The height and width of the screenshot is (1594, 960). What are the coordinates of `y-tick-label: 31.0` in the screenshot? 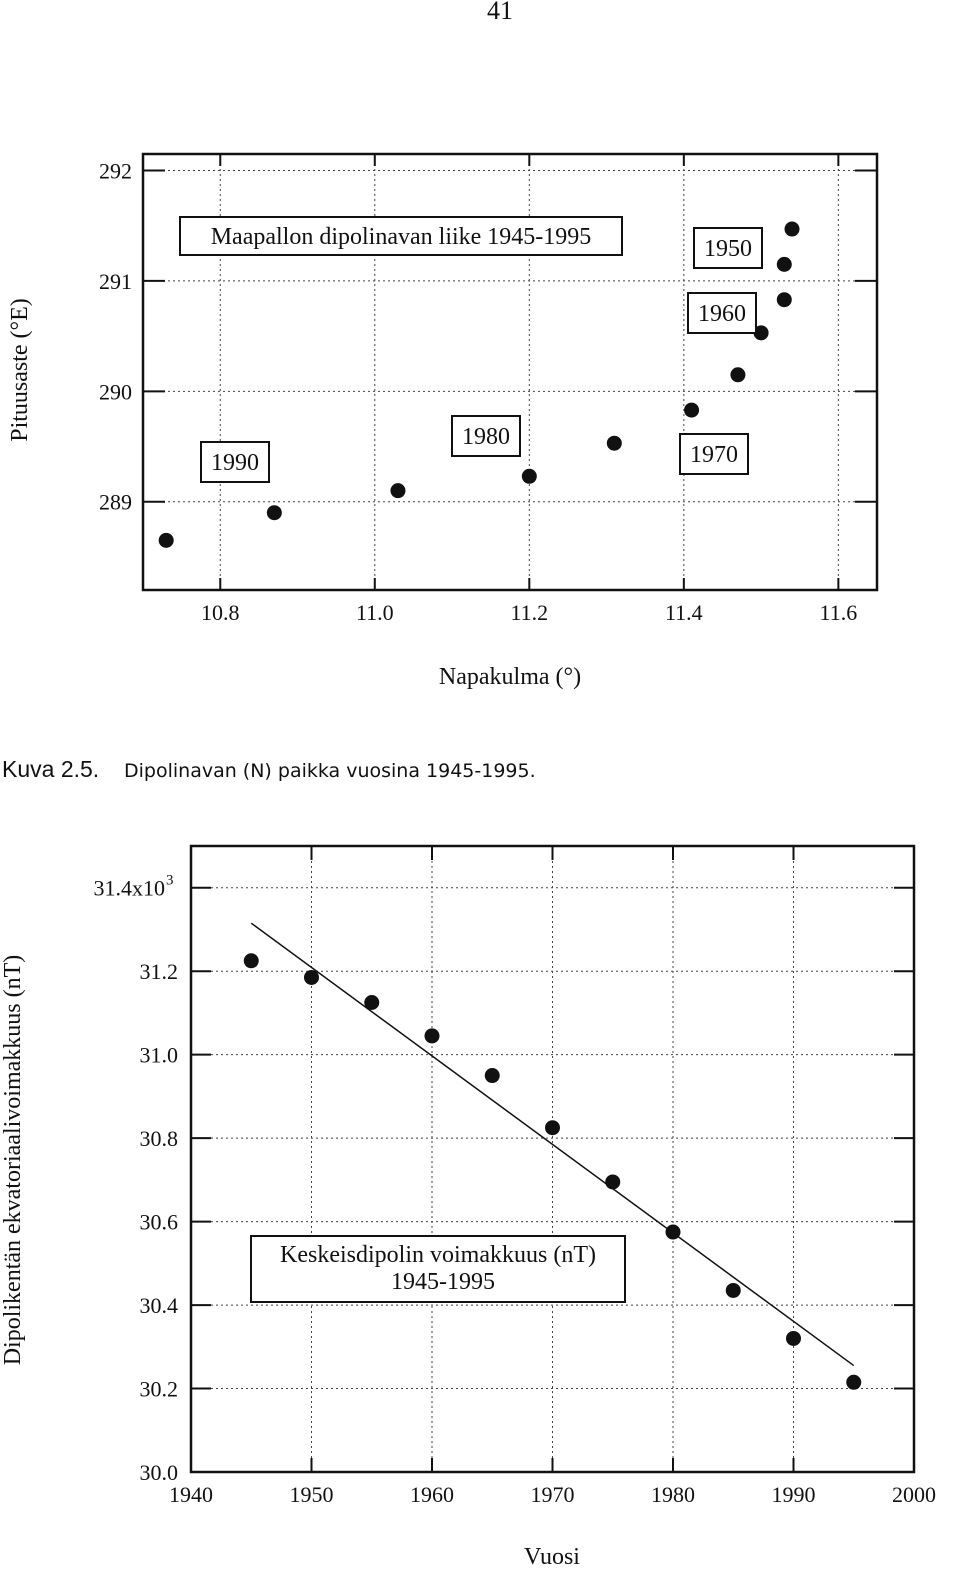 It's located at (159, 1055).